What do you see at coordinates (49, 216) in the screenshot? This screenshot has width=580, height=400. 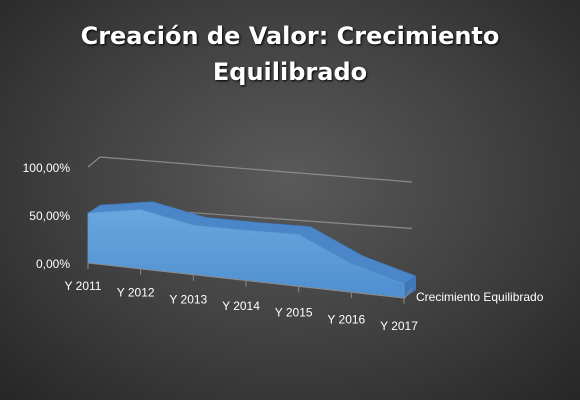 I see `y-tick-label-1: 50,00%` at bounding box center [49, 216].